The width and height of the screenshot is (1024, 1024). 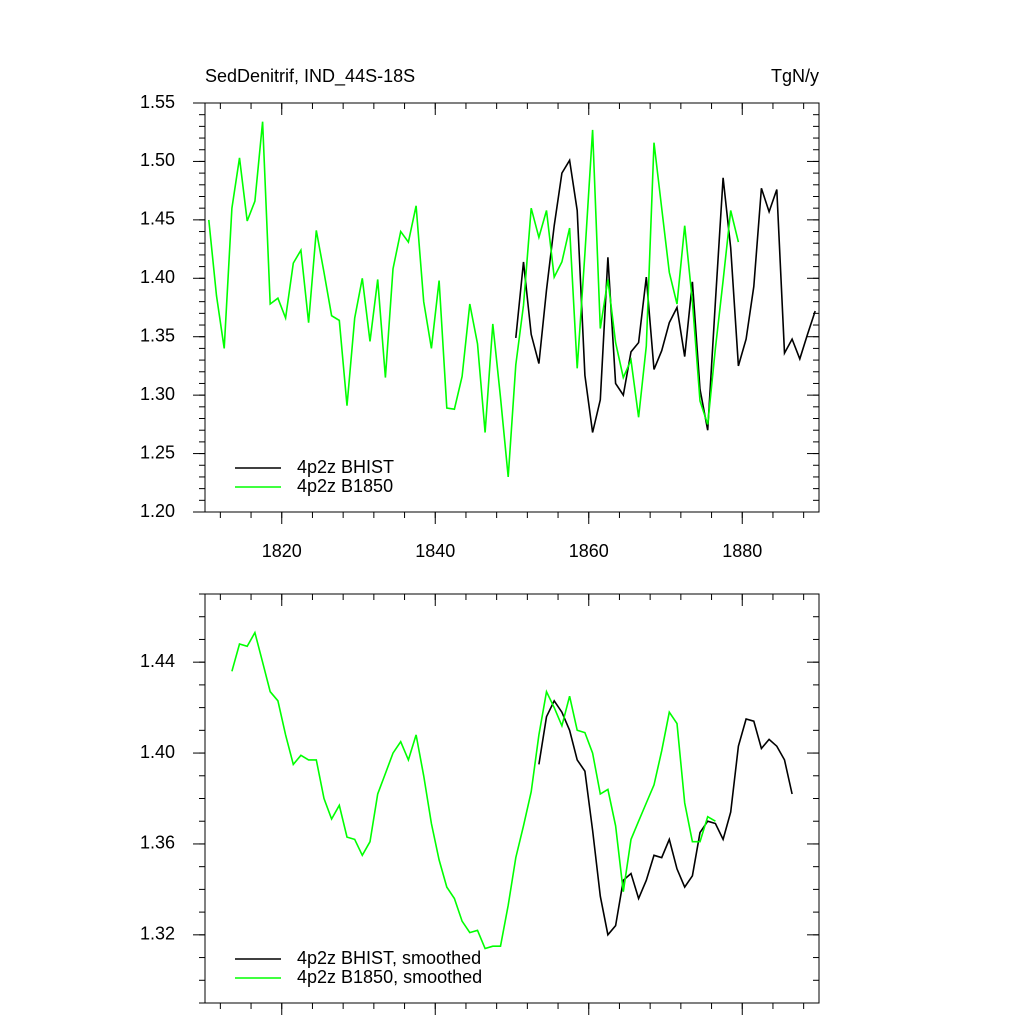 I want to click on y-tick-label: 1.25, so click(x=157, y=452).